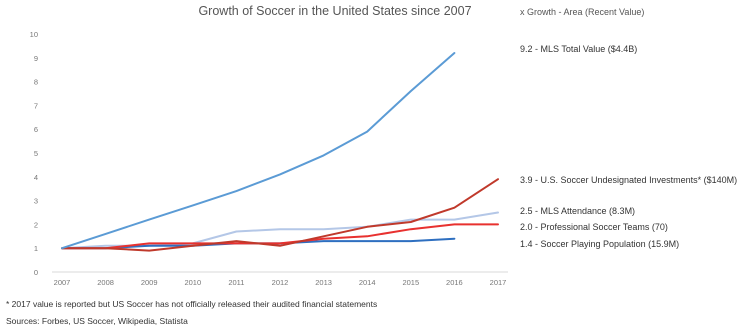 The image size is (755, 327). I want to click on y-tick-label: 5, so click(36, 153).